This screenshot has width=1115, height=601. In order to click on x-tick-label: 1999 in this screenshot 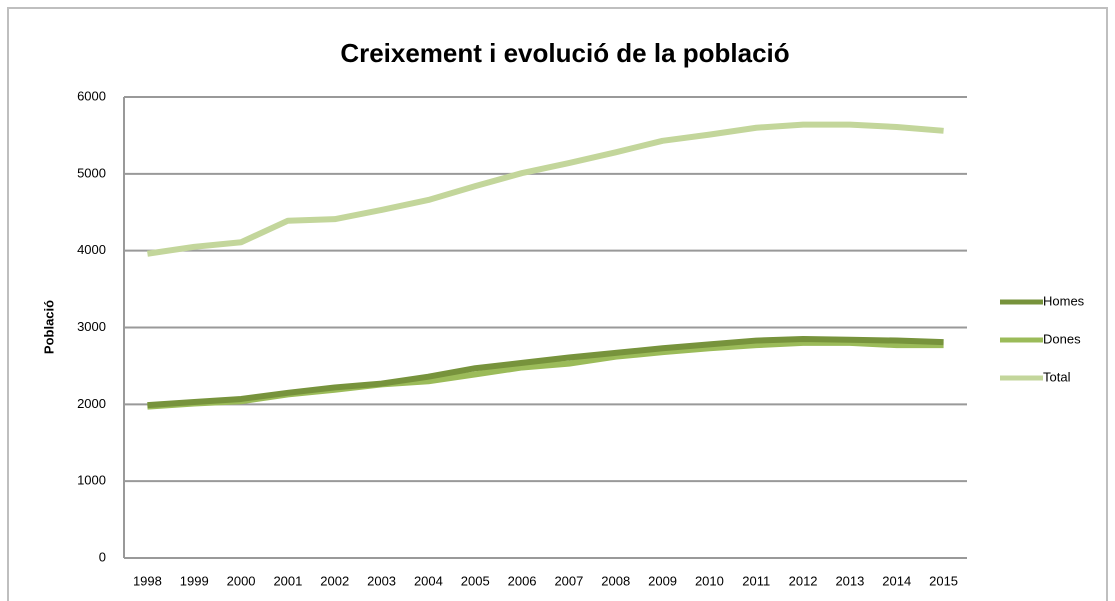, I will do `click(194, 580)`.